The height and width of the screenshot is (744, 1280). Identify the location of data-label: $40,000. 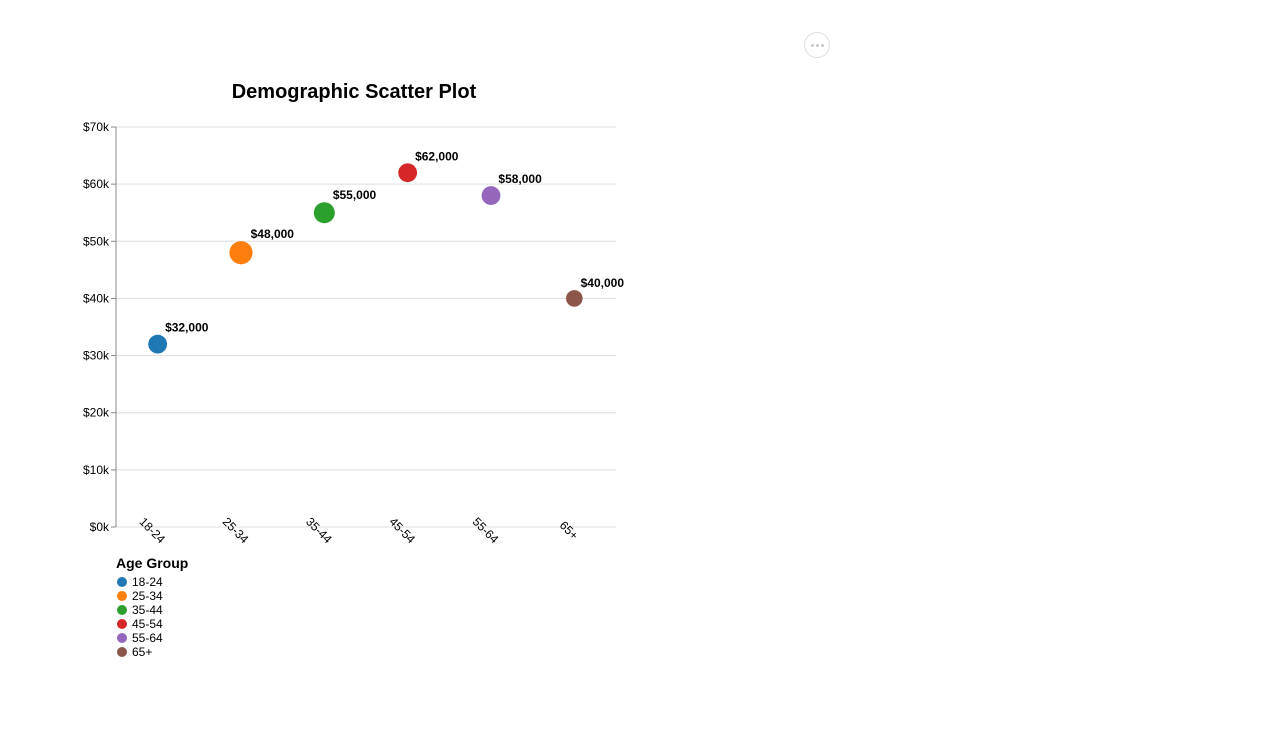
(603, 283).